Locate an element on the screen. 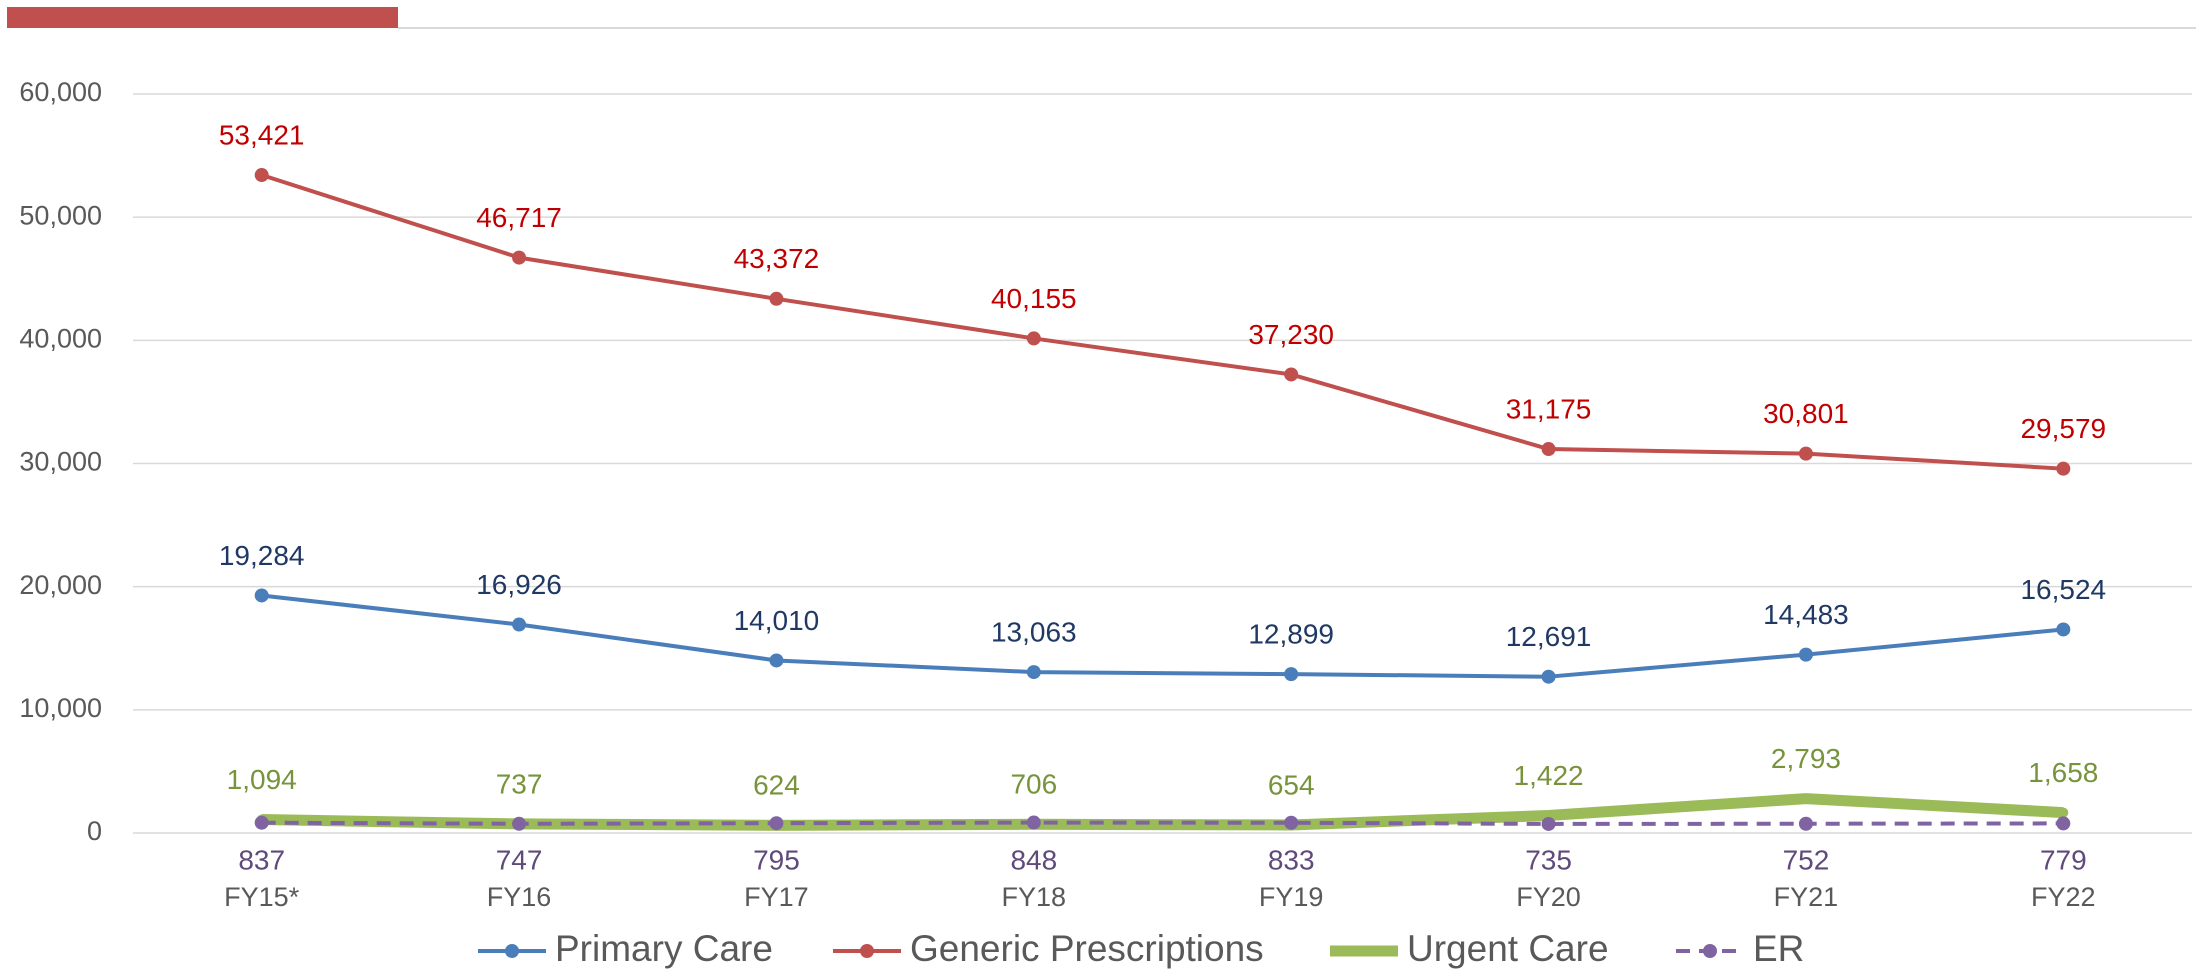  data-label: 37,230 is located at coordinates (1291, 334).